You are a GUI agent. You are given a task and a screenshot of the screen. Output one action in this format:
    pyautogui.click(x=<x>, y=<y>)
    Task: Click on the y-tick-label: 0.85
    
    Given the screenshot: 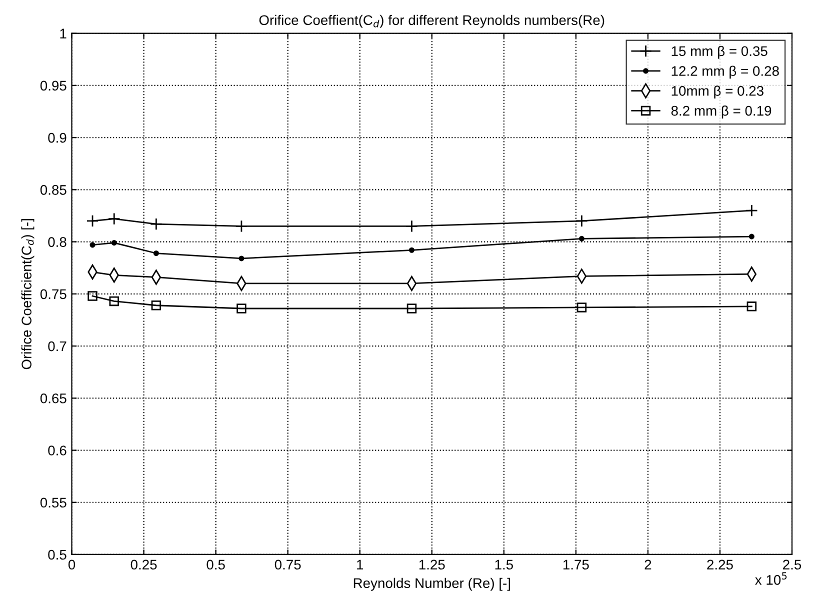 What is the action you would take?
    pyautogui.click(x=53, y=190)
    